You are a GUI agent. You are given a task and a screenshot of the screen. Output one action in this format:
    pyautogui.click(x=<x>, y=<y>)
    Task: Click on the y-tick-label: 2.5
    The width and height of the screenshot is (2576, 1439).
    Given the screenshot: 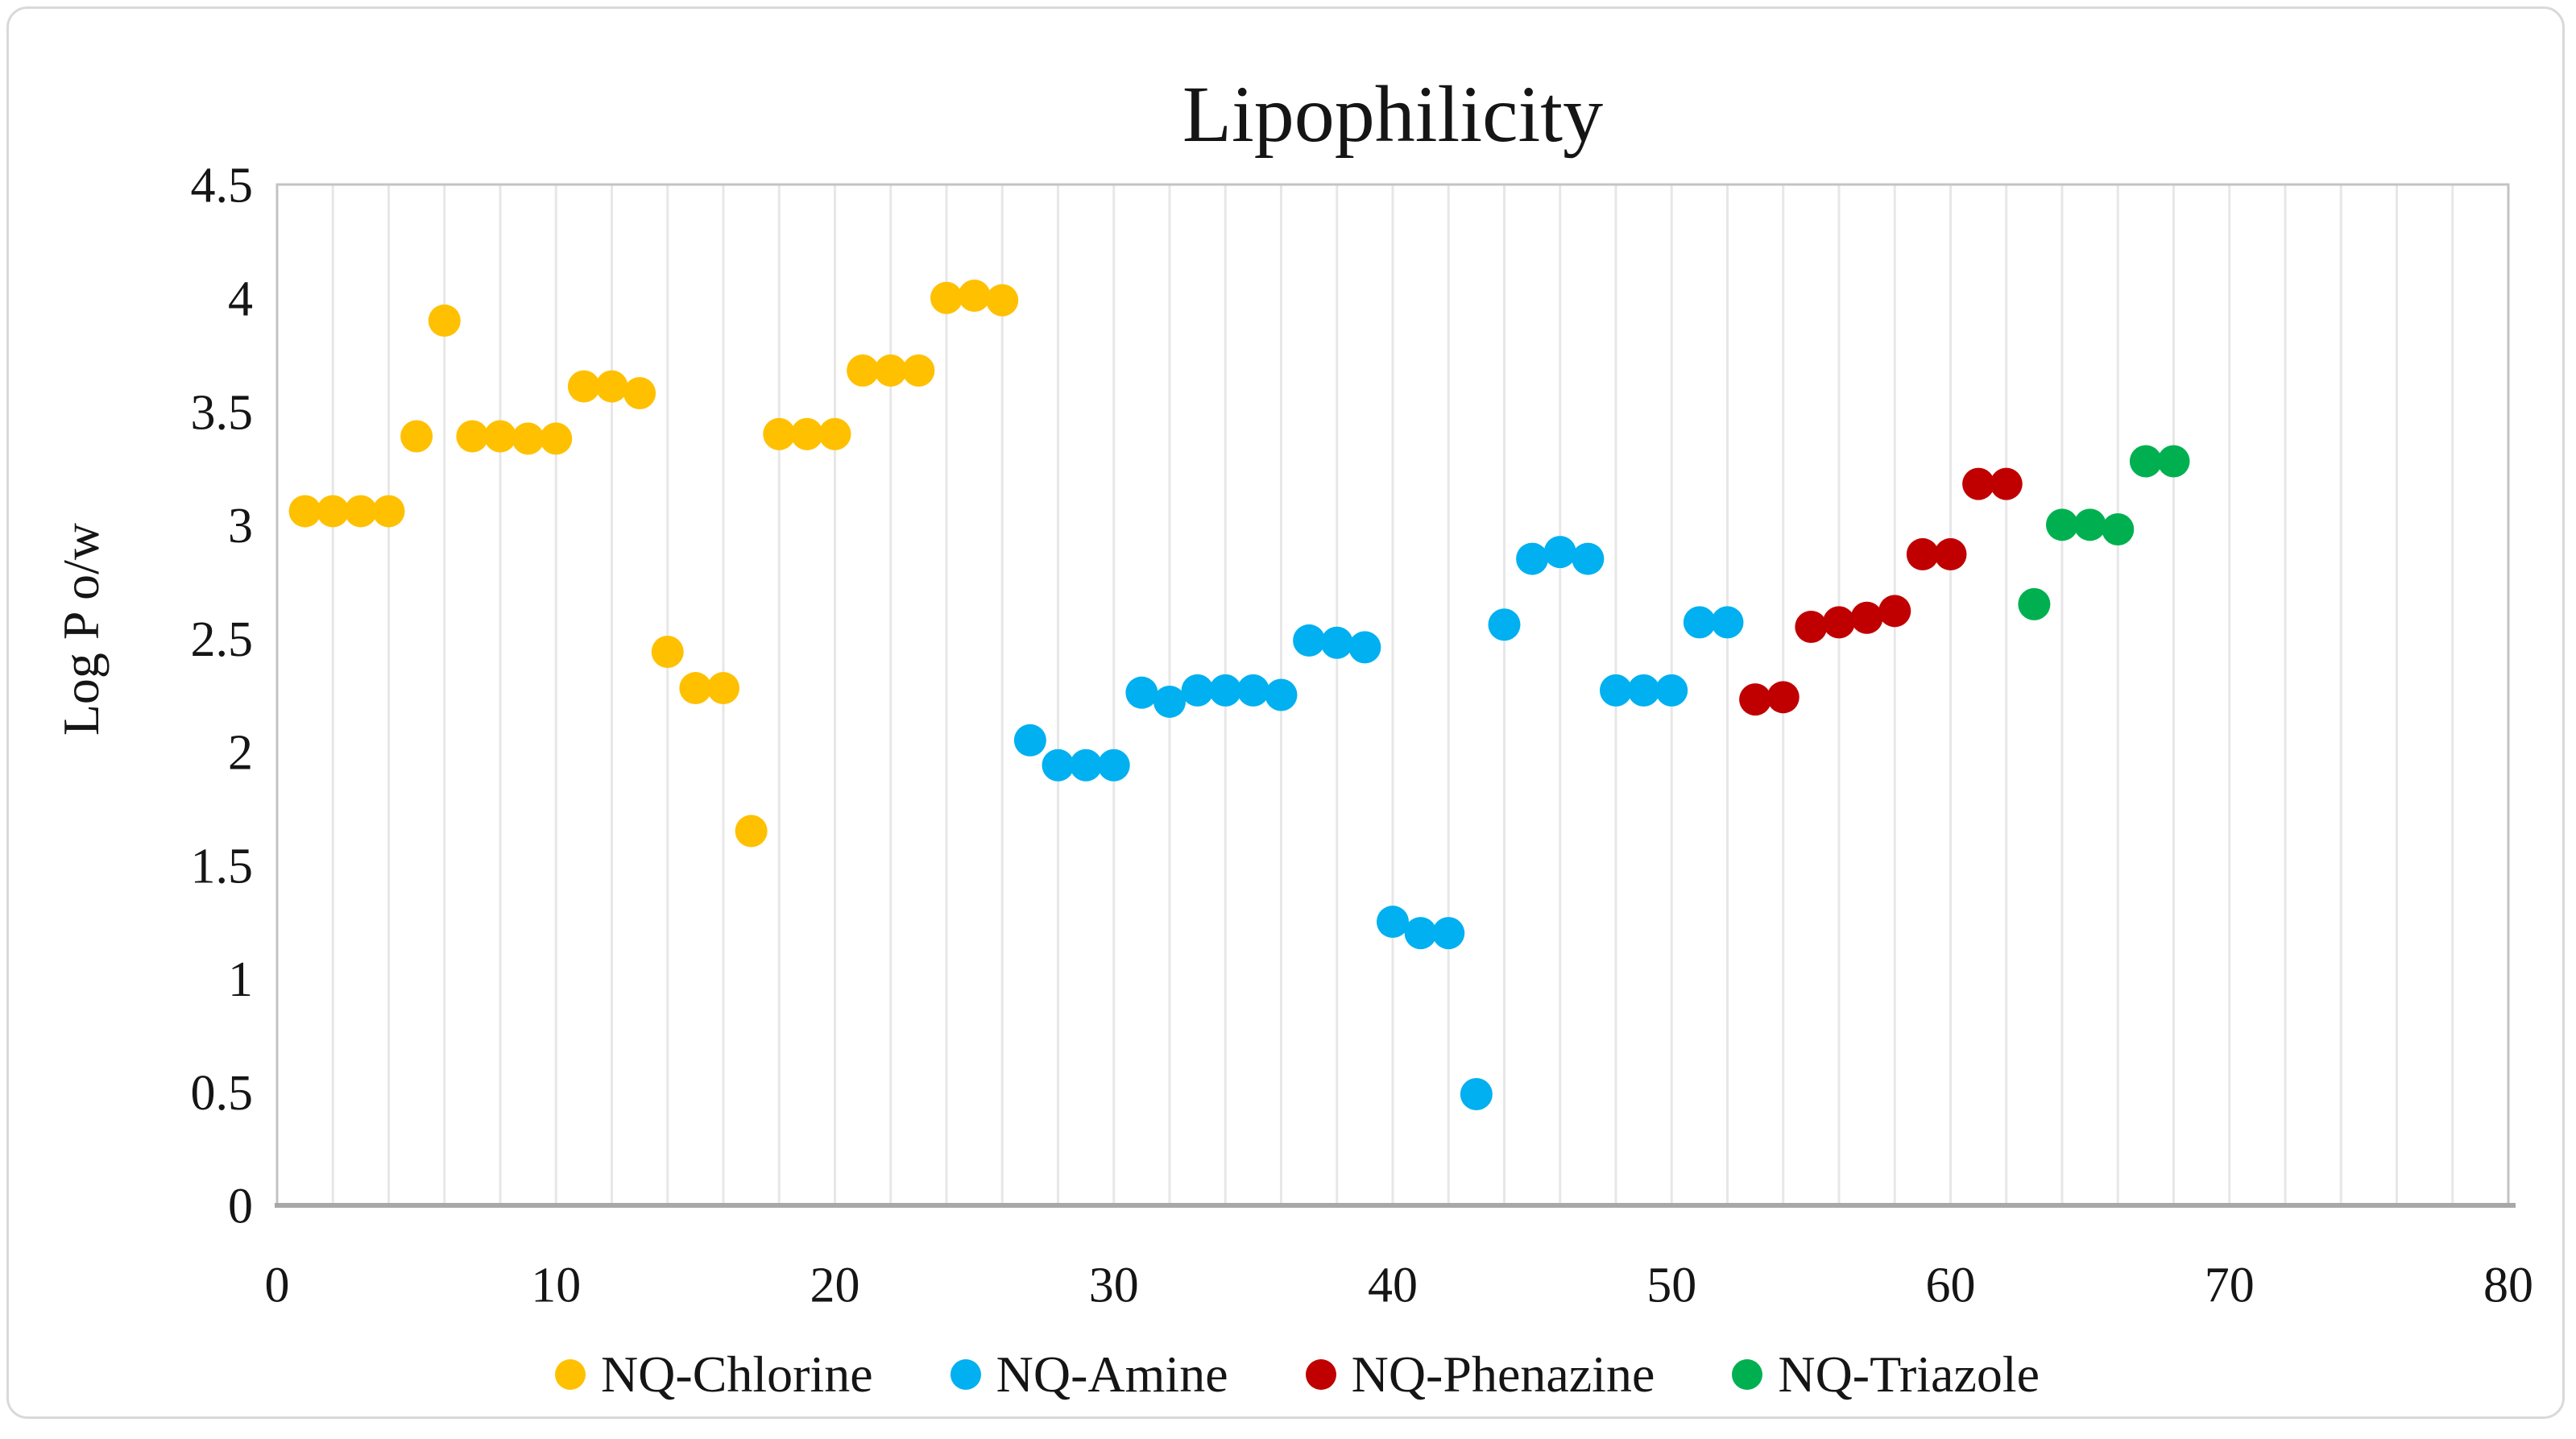 What is the action you would take?
    pyautogui.click(x=222, y=639)
    